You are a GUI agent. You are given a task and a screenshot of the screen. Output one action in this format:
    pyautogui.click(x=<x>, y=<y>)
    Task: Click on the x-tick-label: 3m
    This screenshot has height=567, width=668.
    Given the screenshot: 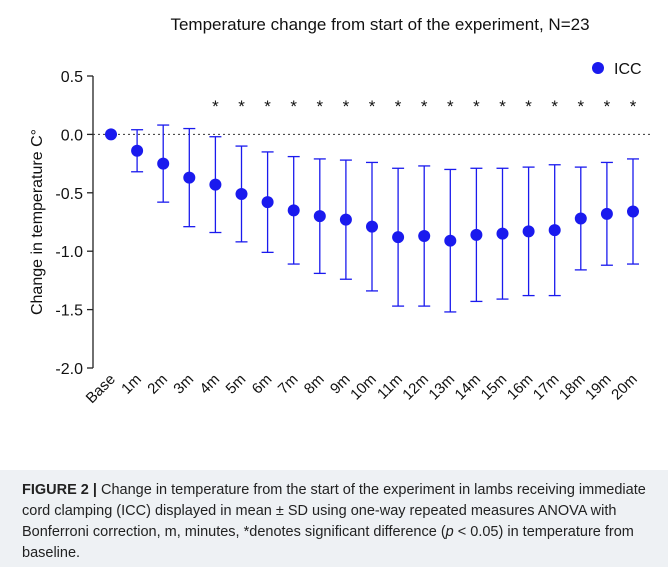 What is the action you would take?
    pyautogui.click(x=183, y=384)
    